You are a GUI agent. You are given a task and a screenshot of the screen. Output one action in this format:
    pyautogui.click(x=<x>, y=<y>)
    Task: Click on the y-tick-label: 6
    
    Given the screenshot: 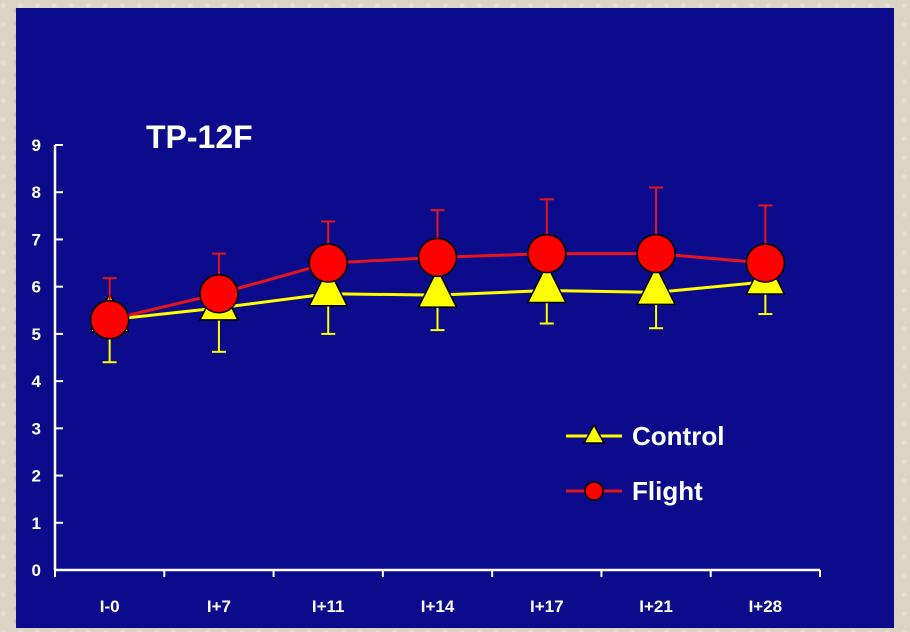 What is the action you would take?
    pyautogui.click(x=36, y=287)
    